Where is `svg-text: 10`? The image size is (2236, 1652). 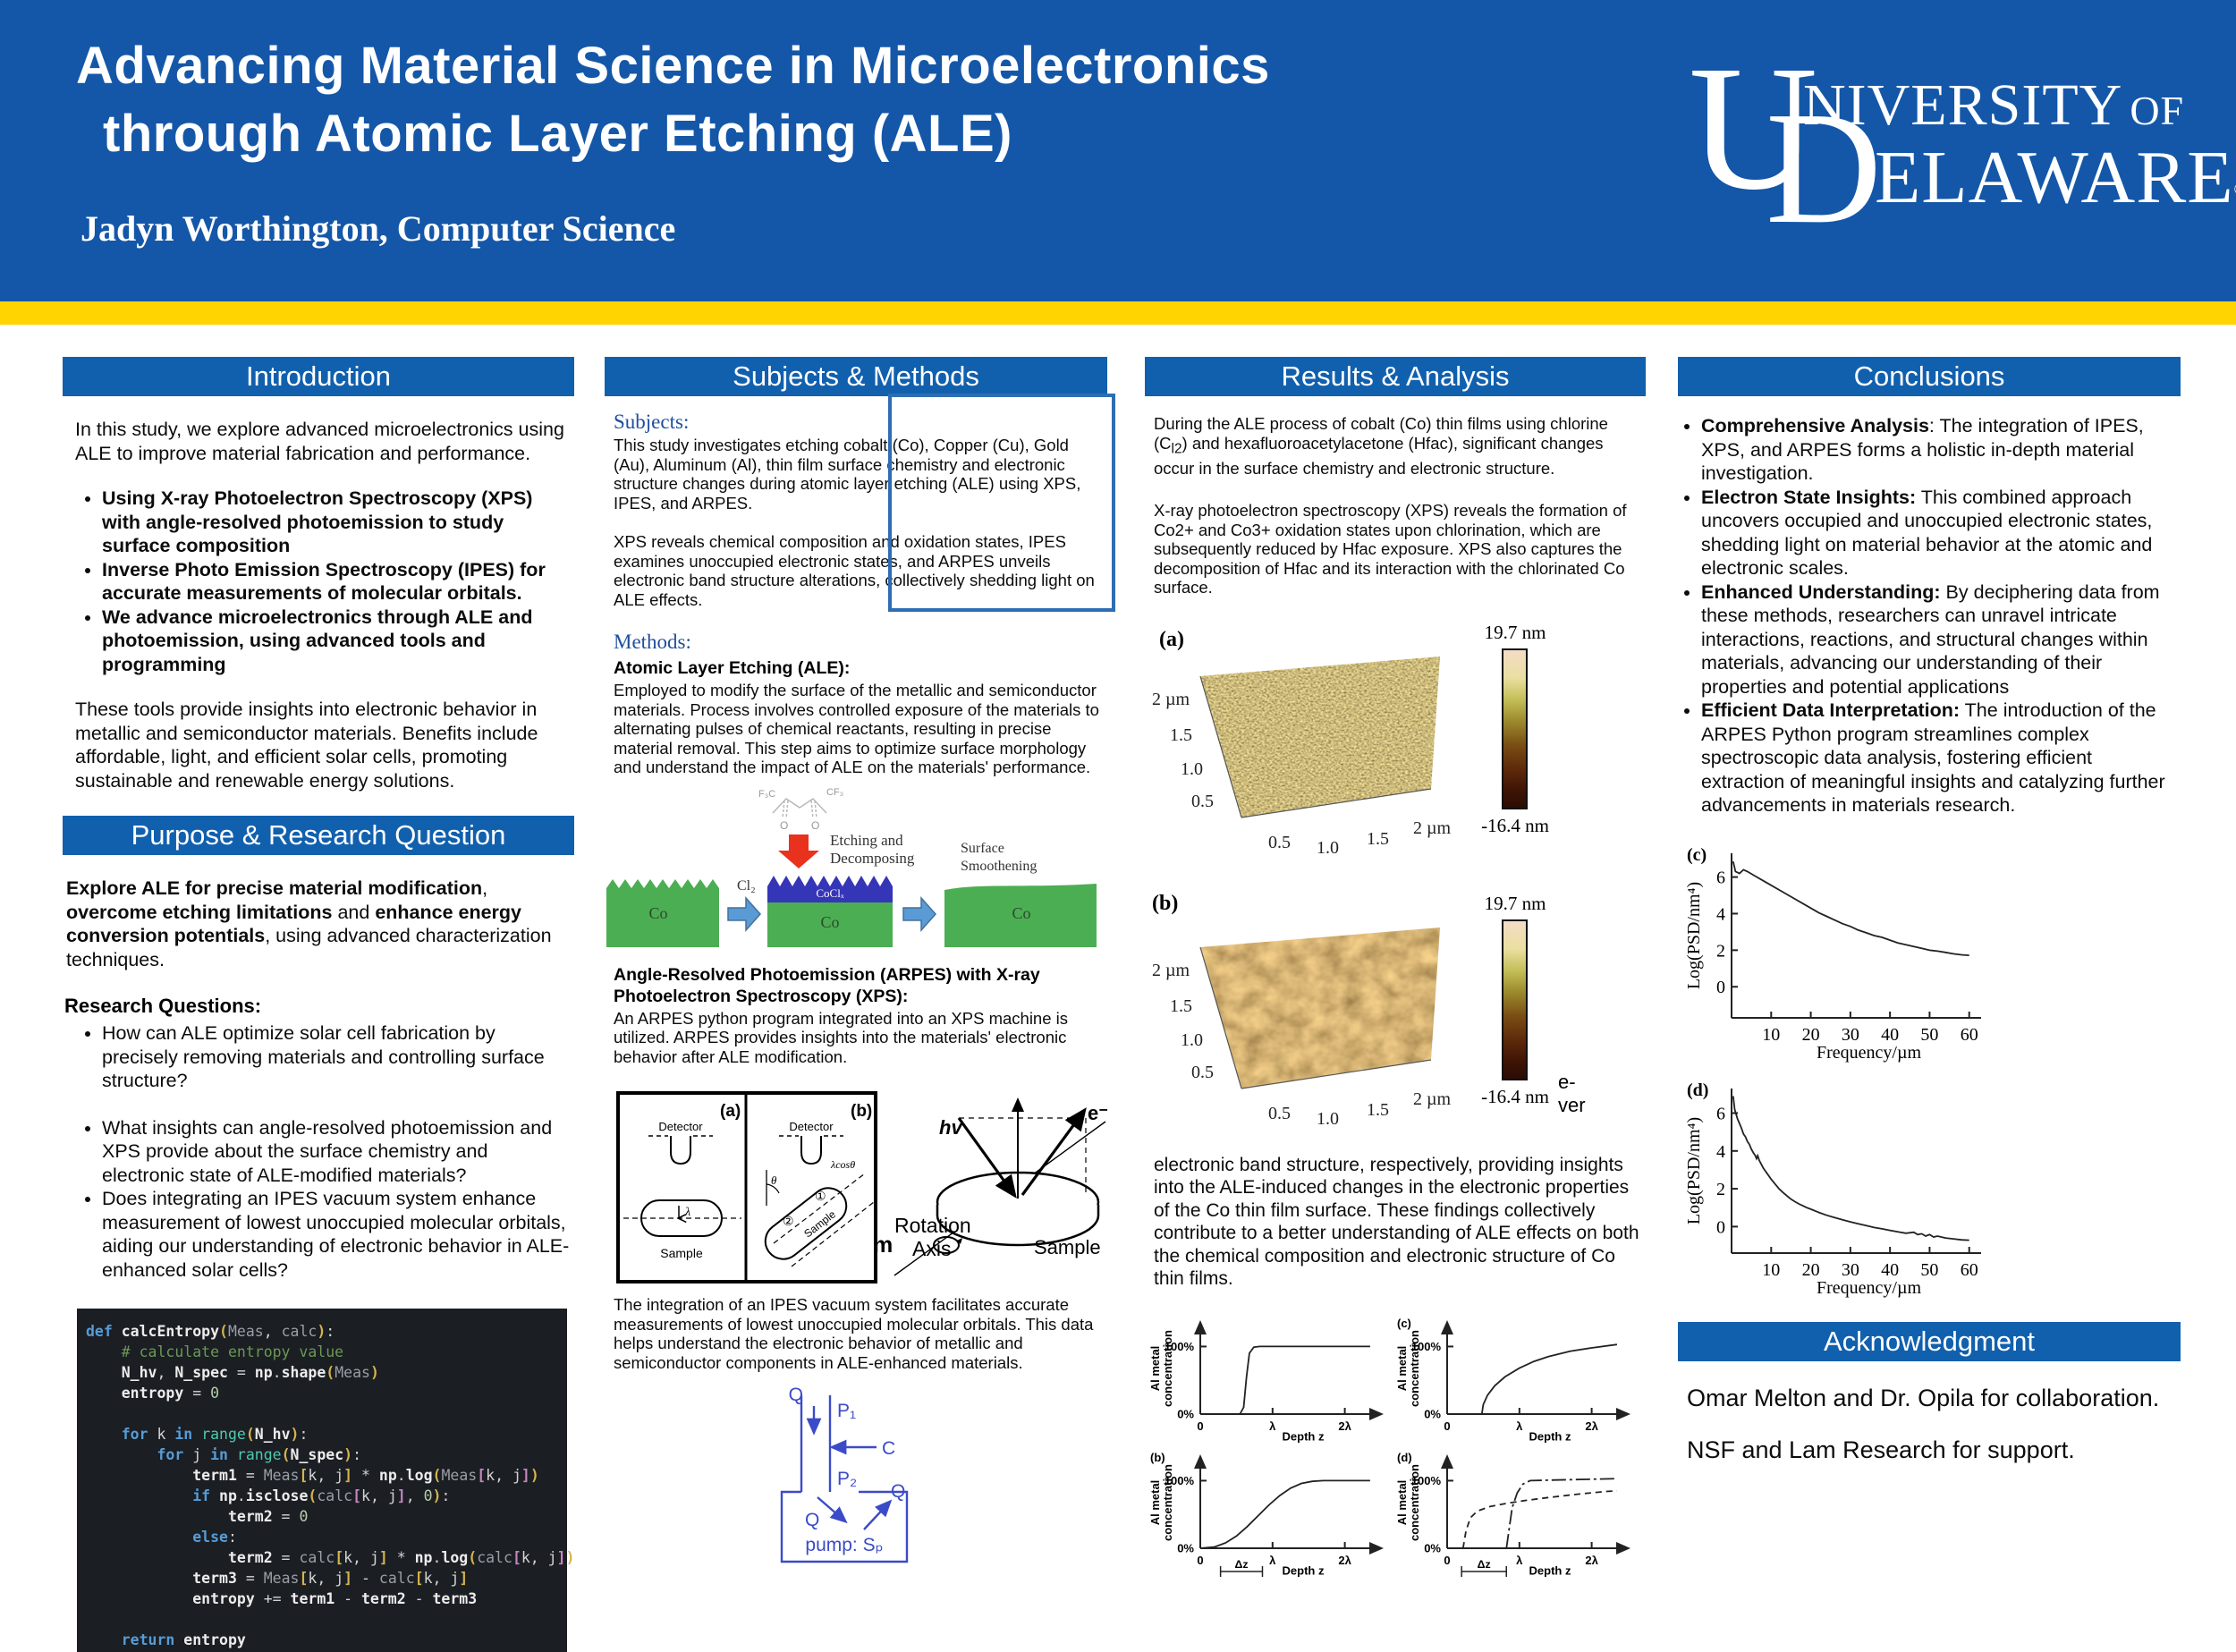 svg-text: 10 is located at coordinates (1771, 1035).